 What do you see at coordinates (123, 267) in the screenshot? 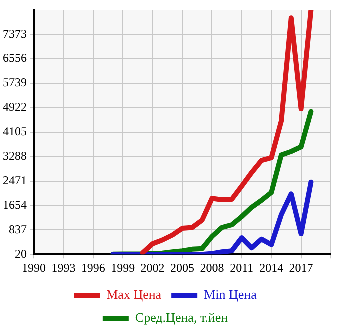
I see `x-tick-label: 1999` at bounding box center [123, 267].